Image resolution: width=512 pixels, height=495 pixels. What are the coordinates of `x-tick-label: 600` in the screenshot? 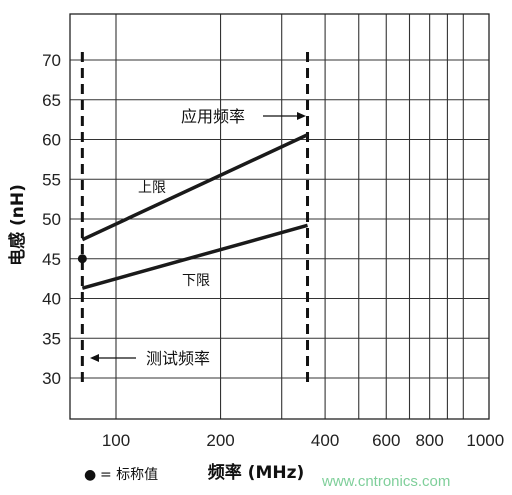 It's located at (386, 440).